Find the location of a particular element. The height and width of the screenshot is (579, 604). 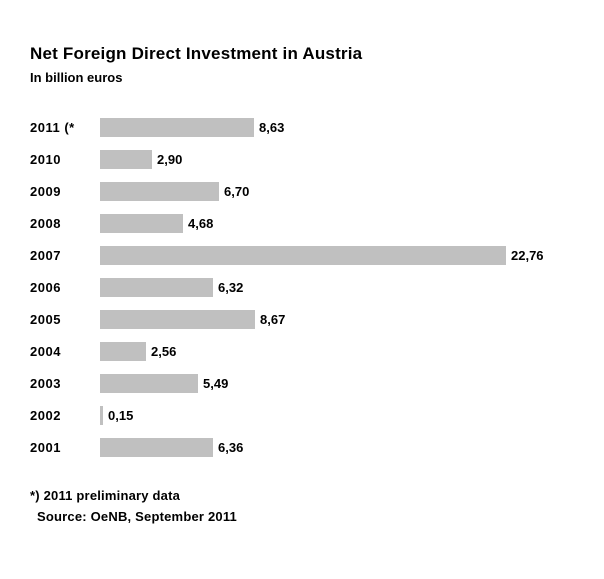

bar-category-label: 2007 is located at coordinates (45, 255).